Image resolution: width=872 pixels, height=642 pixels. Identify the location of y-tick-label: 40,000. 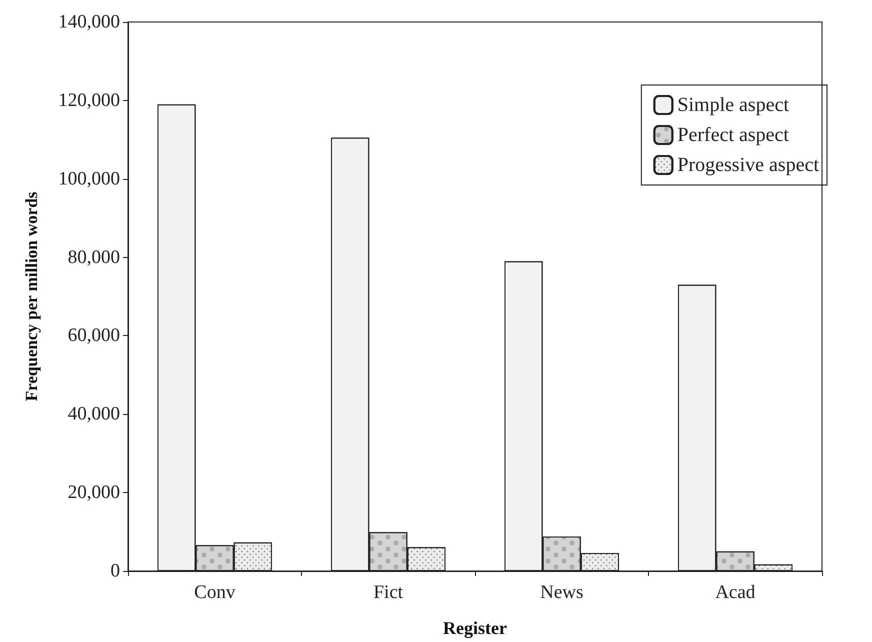
(94, 414).